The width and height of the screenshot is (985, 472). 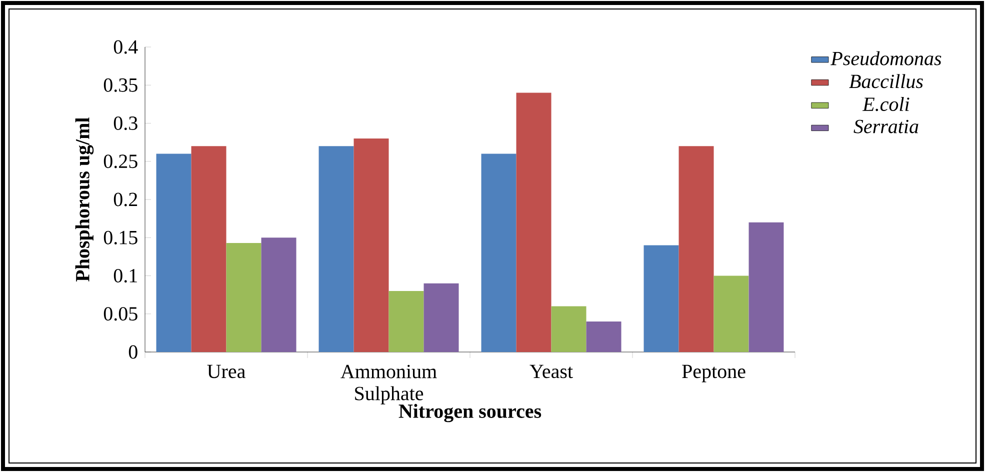 I want to click on x-tick-label: Yeast, so click(x=551, y=371).